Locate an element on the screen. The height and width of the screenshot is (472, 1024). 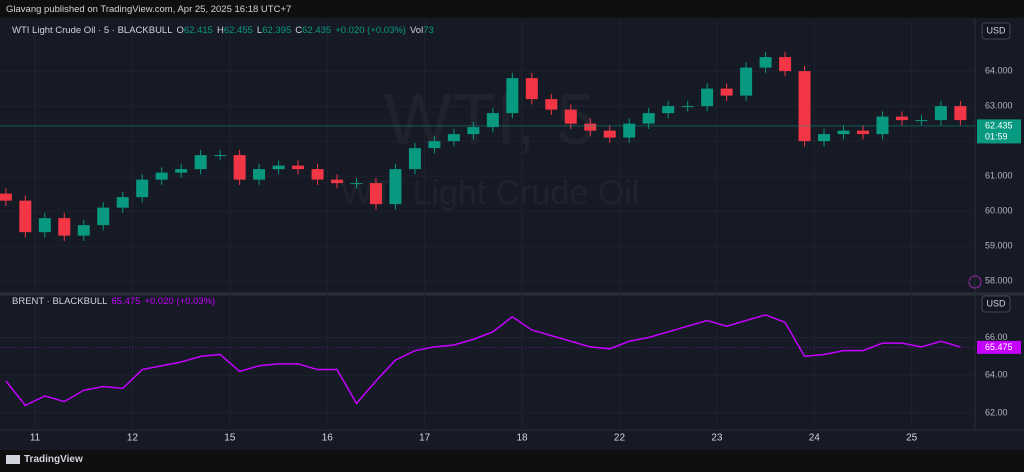
y-tick-label: 58.000 is located at coordinates (999, 281).